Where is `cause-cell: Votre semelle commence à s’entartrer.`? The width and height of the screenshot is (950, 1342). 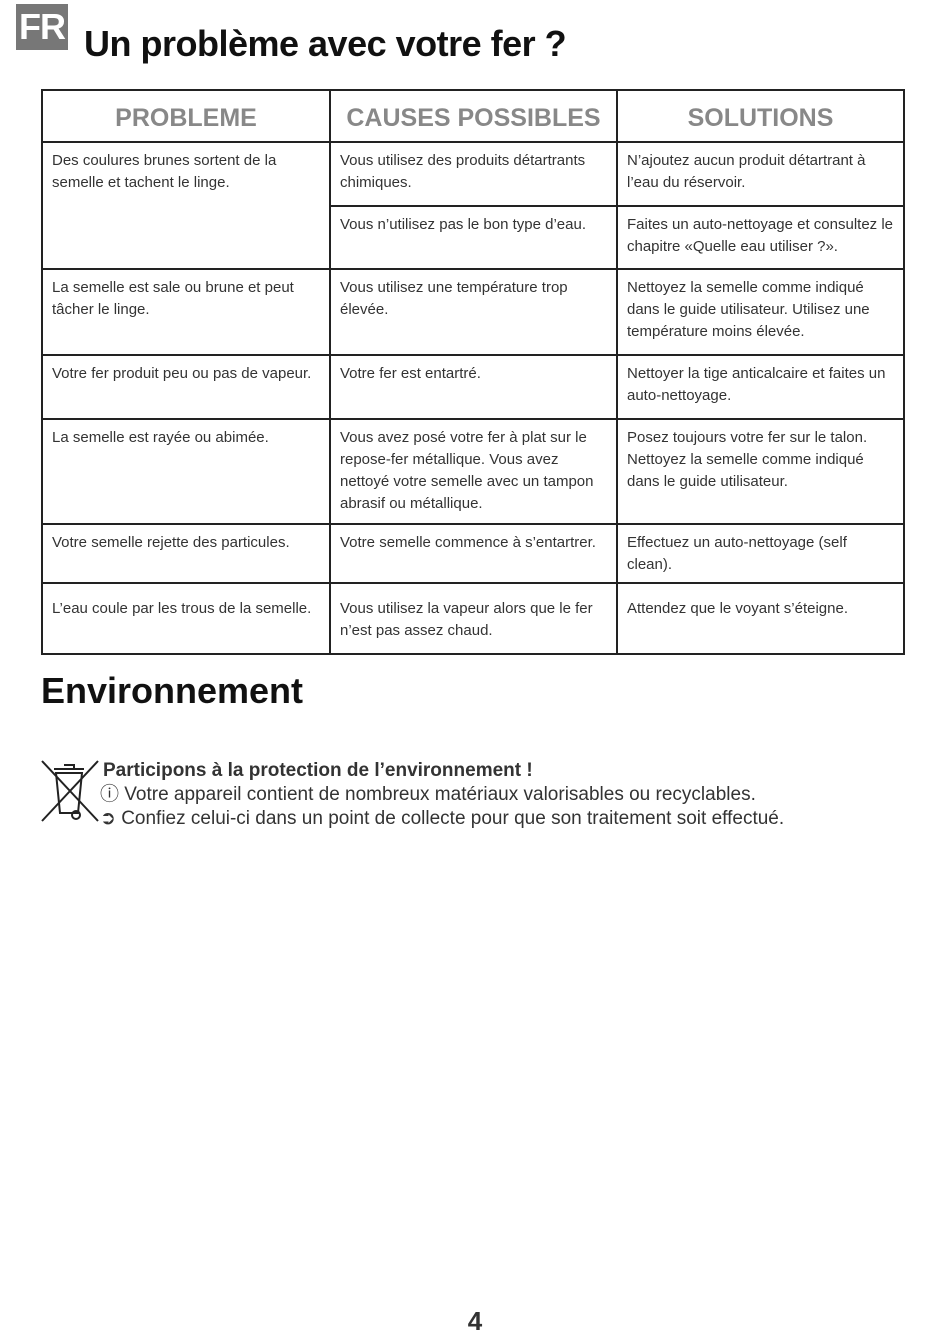 cause-cell: Votre semelle commence à s’entartrer. is located at coordinates (473, 553).